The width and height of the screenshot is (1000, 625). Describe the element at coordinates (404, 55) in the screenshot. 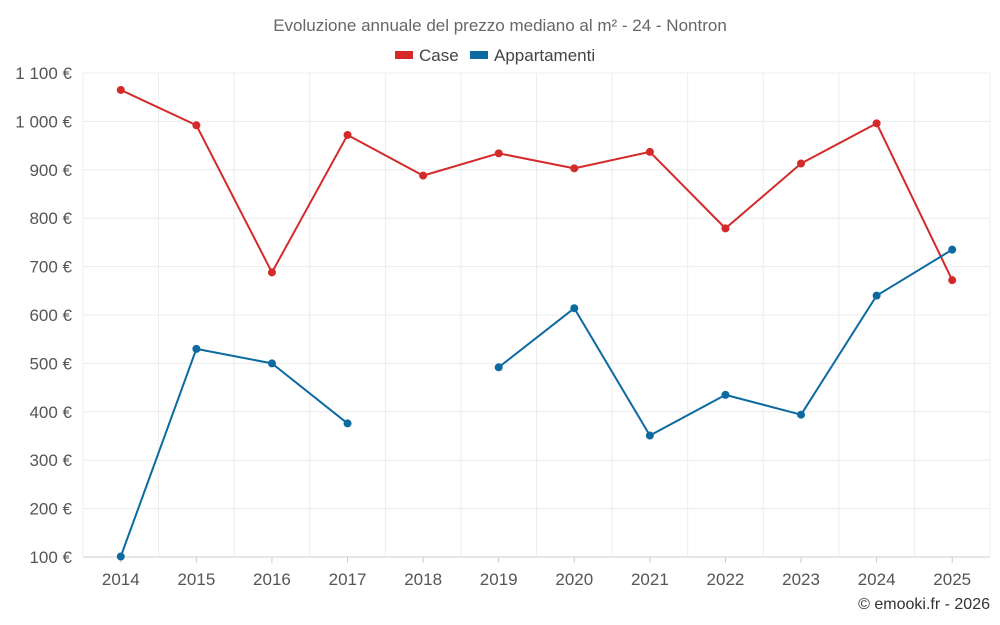

I see `legend-swatch-case` at that location.